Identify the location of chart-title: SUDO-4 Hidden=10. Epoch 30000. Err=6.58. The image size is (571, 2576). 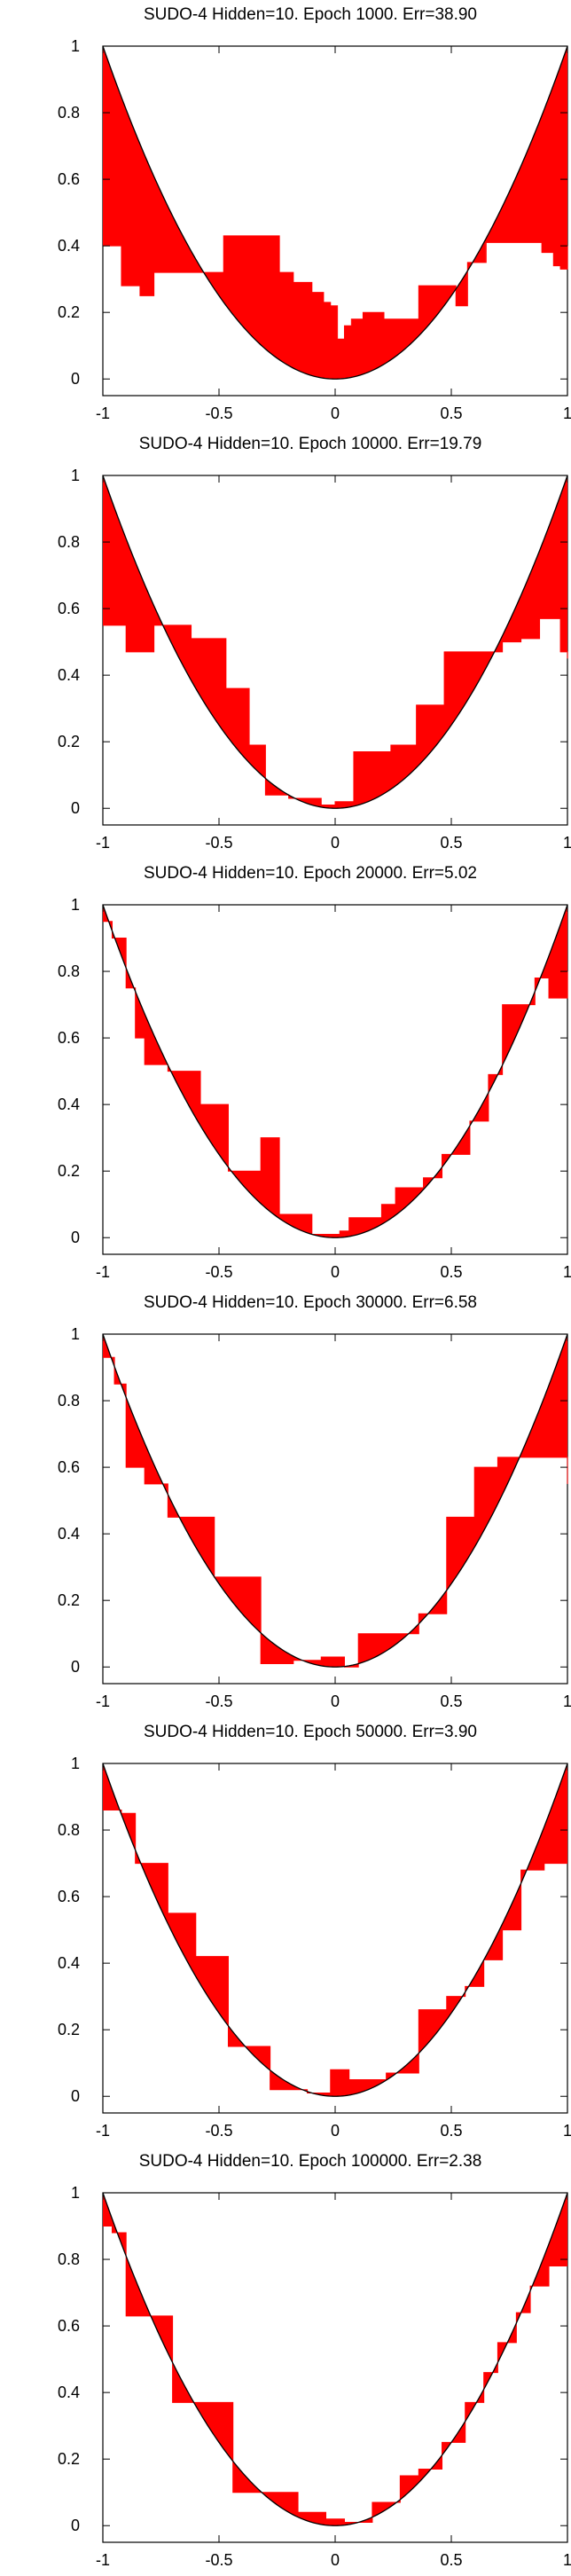
(310, 1302).